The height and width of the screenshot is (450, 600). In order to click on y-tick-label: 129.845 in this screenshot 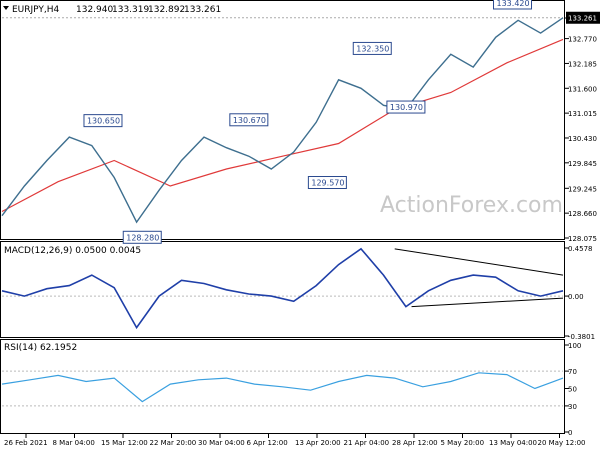, I will do `click(582, 164)`.